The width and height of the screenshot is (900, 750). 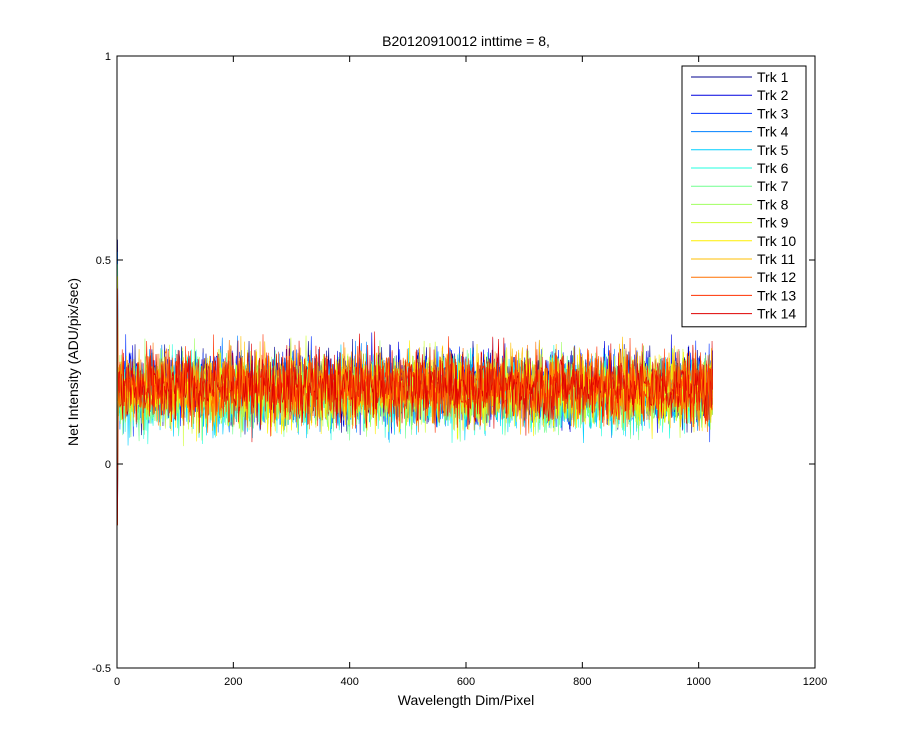 What do you see at coordinates (117, 682) in the screenshot?
I see `x-tick-label: 0` at bounding box center [117, 682].